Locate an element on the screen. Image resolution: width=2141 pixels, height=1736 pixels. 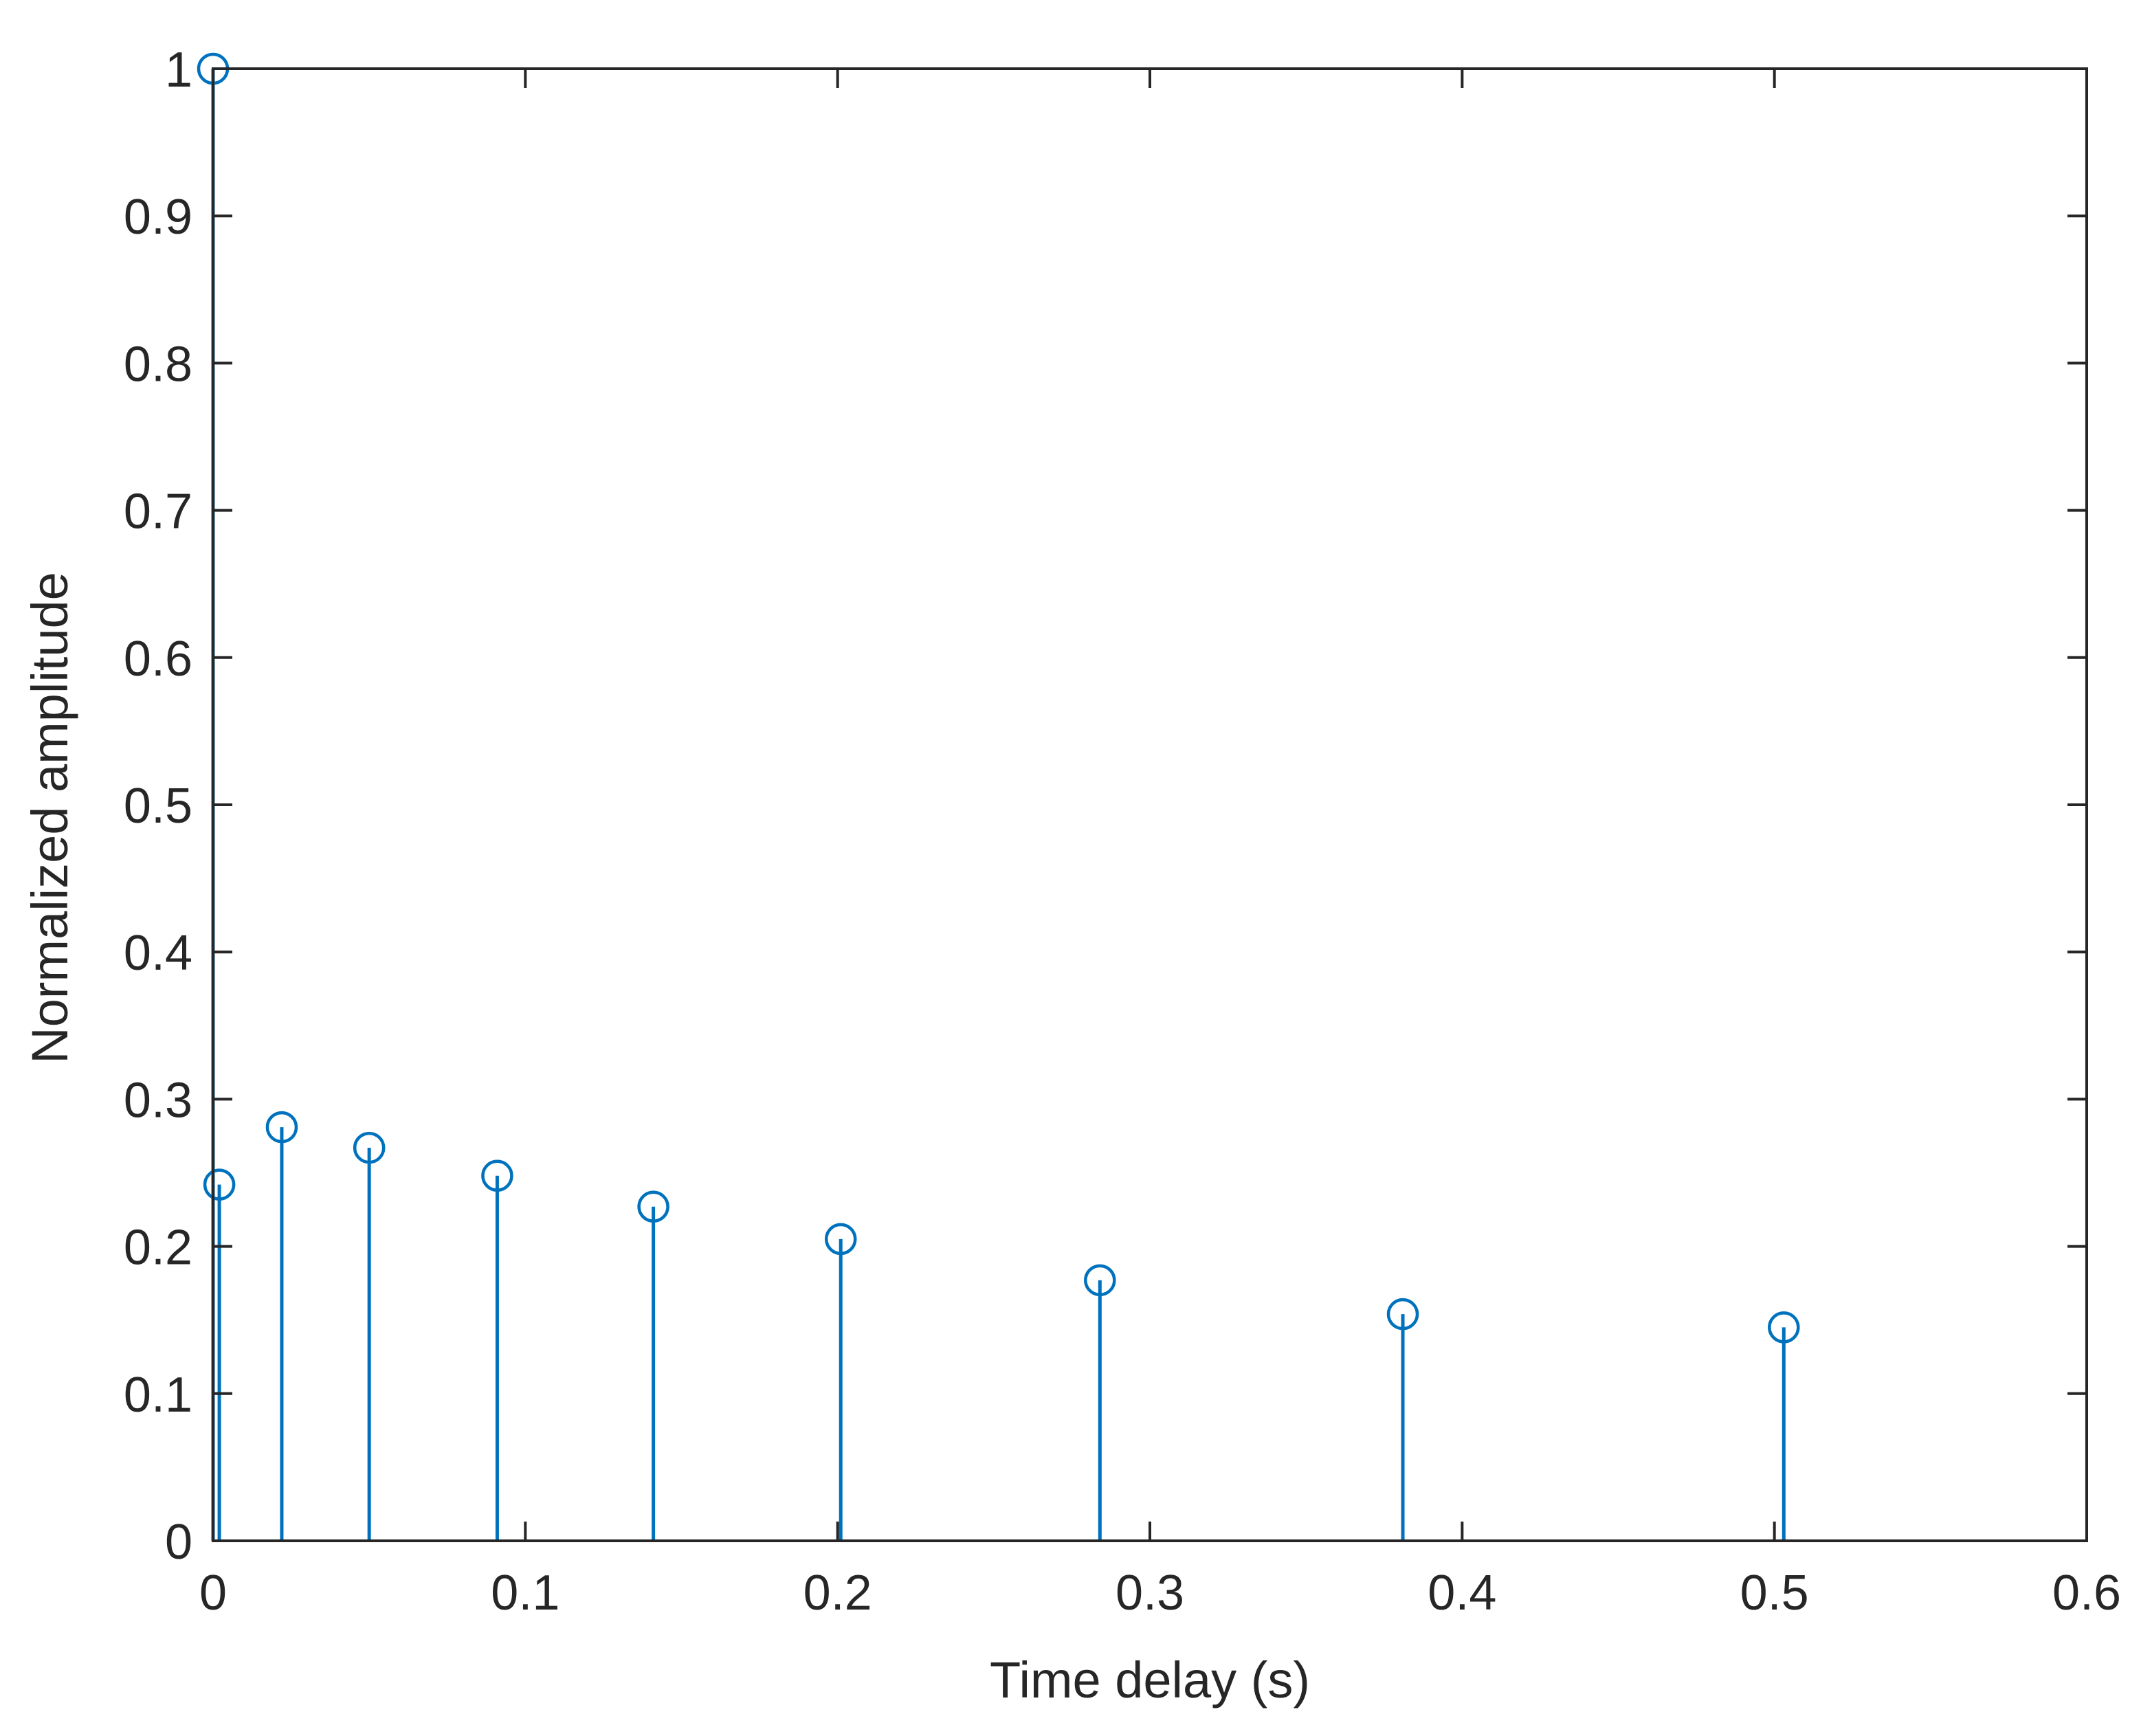
y-tick-label: 0.1 is located at coordinates (158, 1395).